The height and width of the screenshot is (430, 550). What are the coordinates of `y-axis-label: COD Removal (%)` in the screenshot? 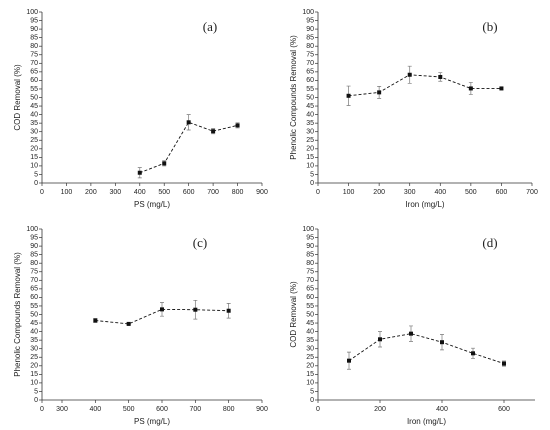 It's located at (293, 314).